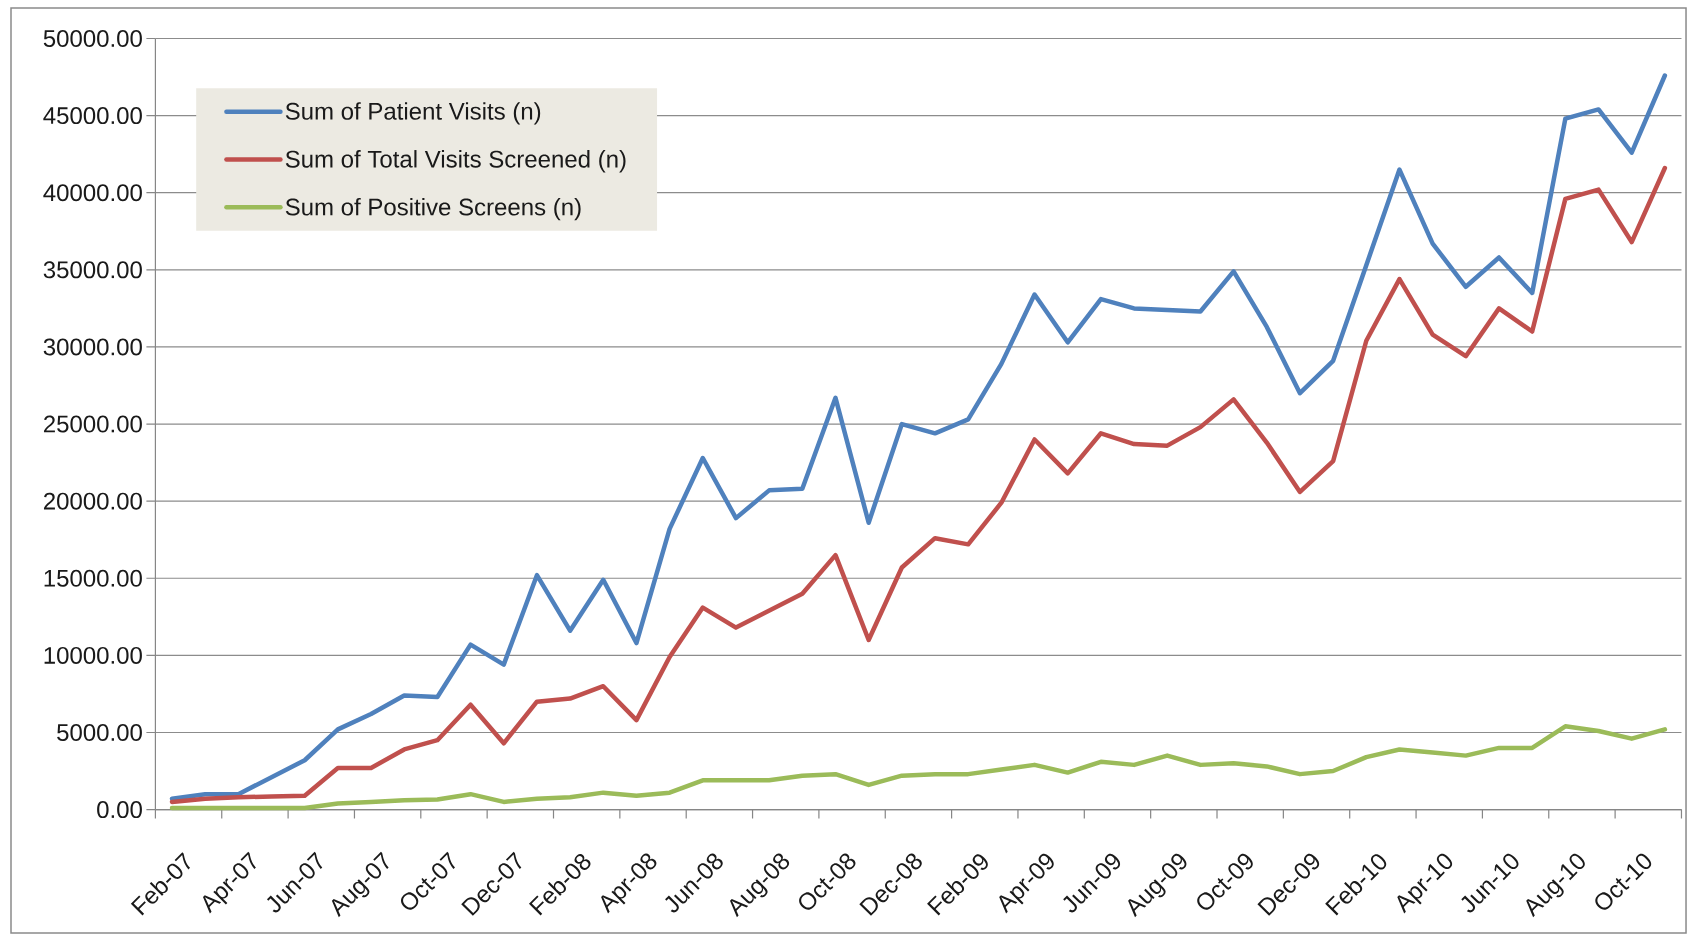 The width and height of the screenshot is (1689, 934). What do you see at coordinates (92, 270) in the screenshot?
I see `y-tick-label: 35000.00` at bounding box center [92, 270].